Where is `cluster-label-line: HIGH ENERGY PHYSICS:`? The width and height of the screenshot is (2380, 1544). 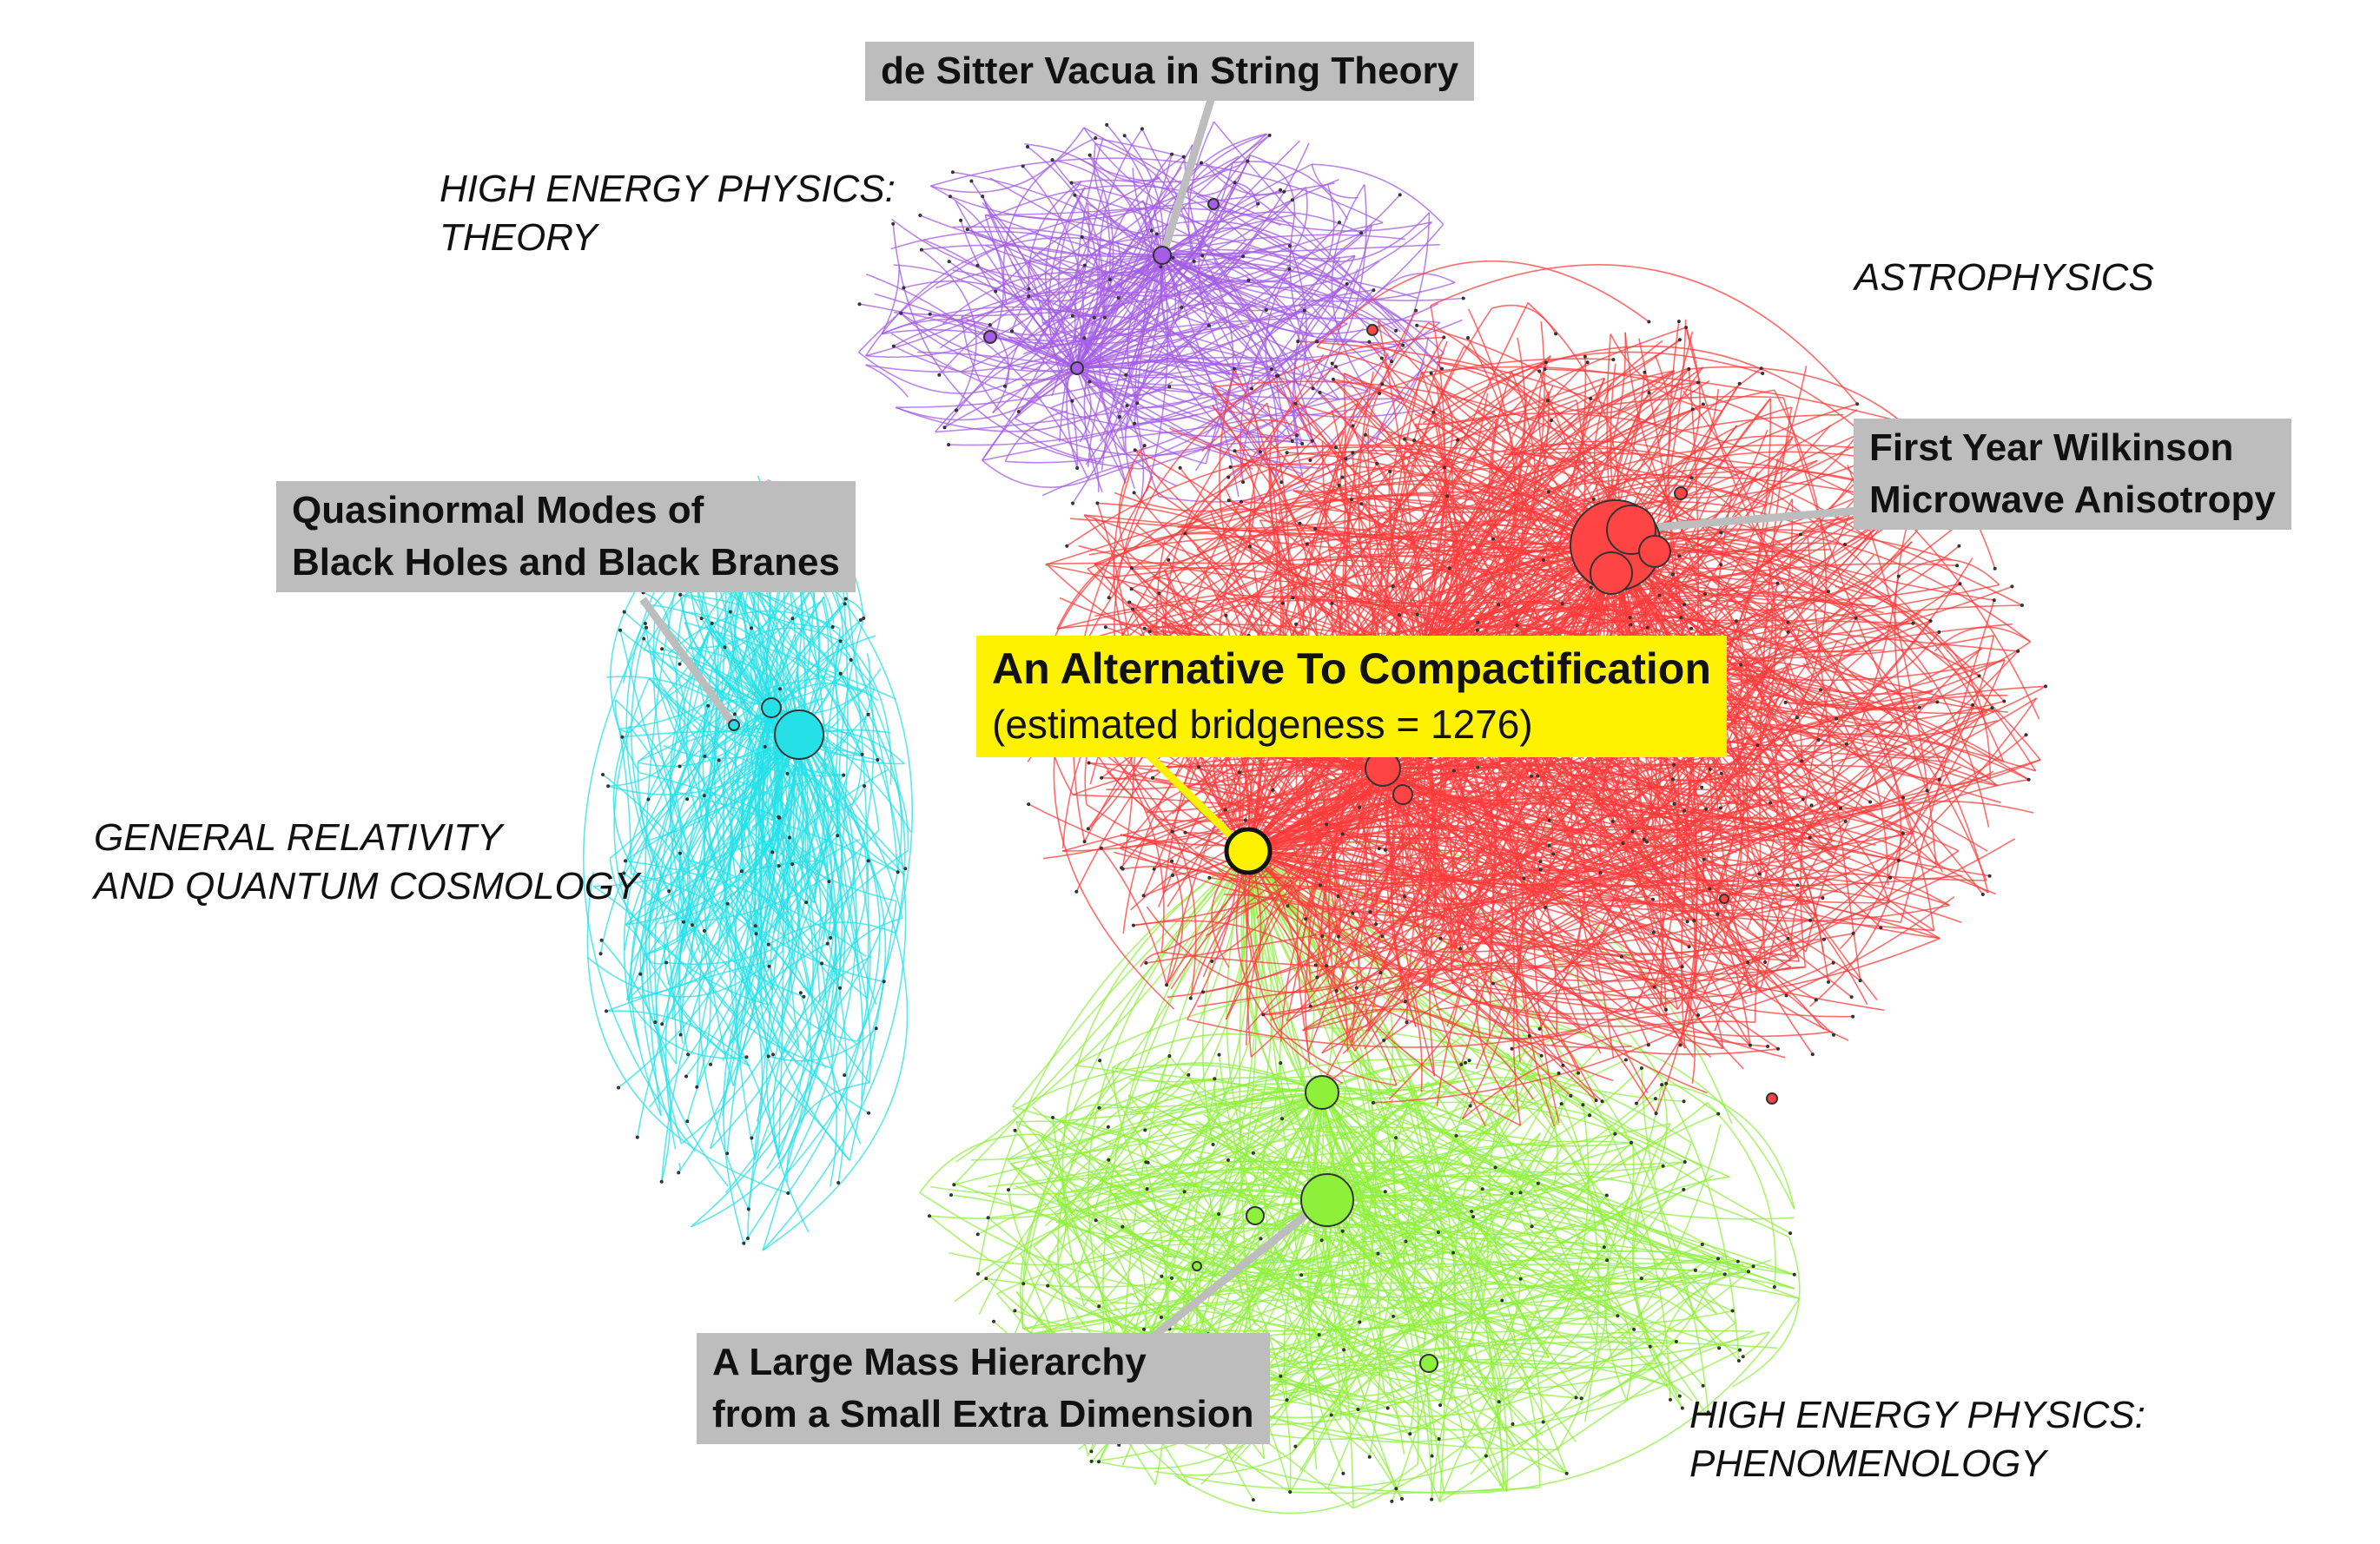 cluster-label-line: HIGH ENERGY PHYSICS: is located at coordinates (1917, 1415).